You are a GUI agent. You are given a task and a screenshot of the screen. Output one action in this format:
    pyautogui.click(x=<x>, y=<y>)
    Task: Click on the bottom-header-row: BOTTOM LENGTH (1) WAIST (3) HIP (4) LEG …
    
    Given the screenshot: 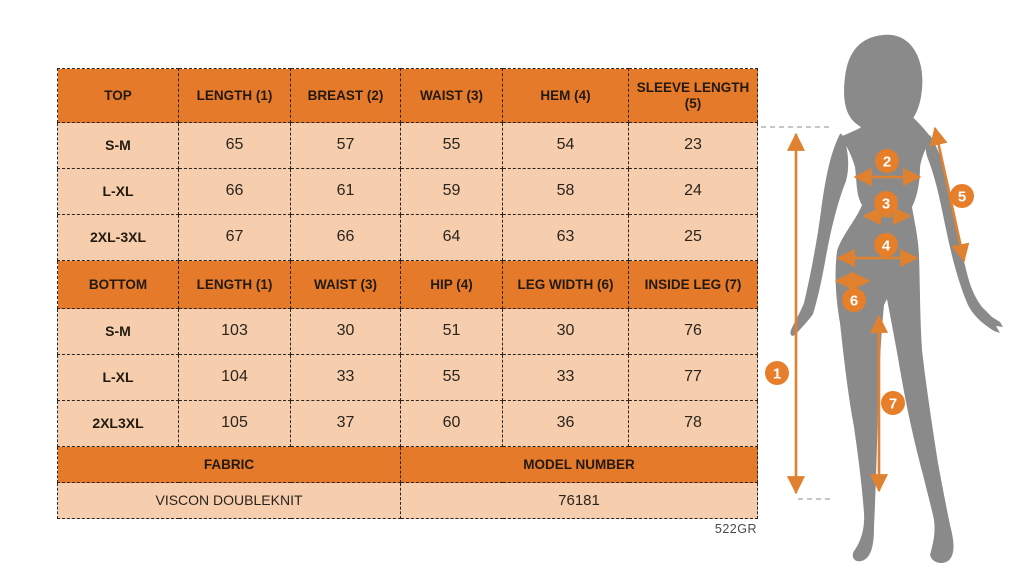 What is the action you would take?
    pyautogui.click(x=407, y=284)
    